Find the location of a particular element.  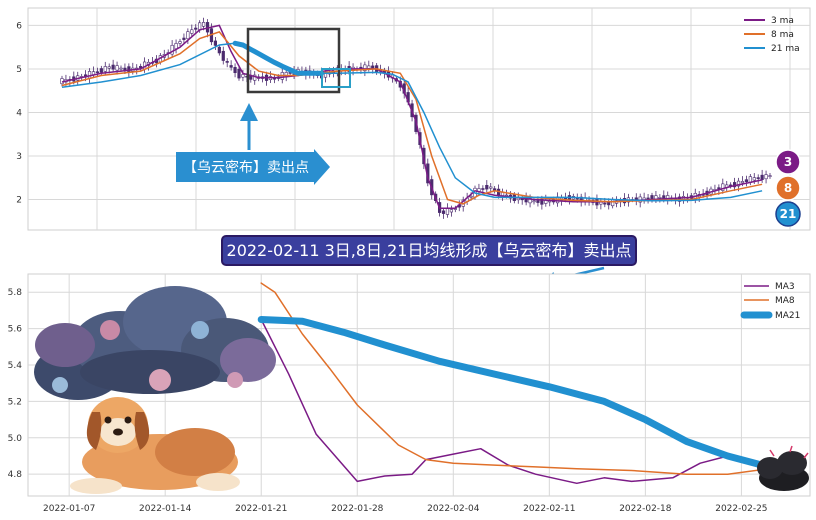

top-y-tick-label: 4 is located at coordinates (19, 113).